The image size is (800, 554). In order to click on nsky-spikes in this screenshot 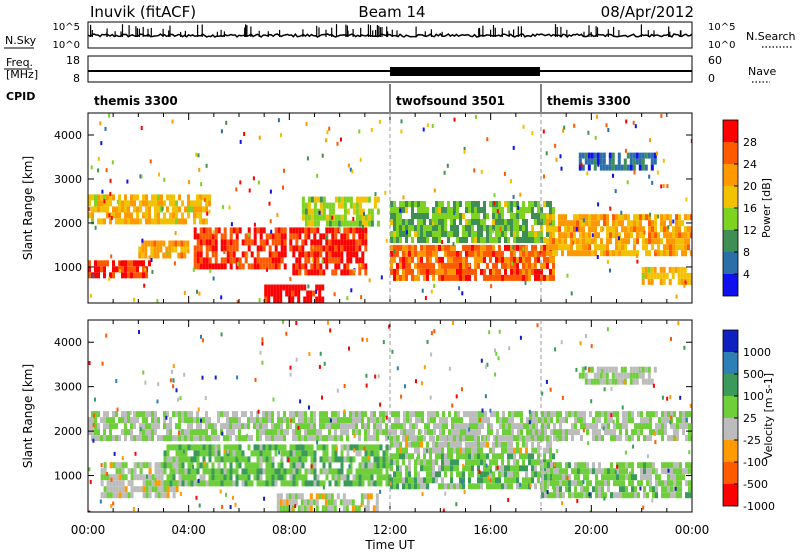, I will do `click(385, 30)`.